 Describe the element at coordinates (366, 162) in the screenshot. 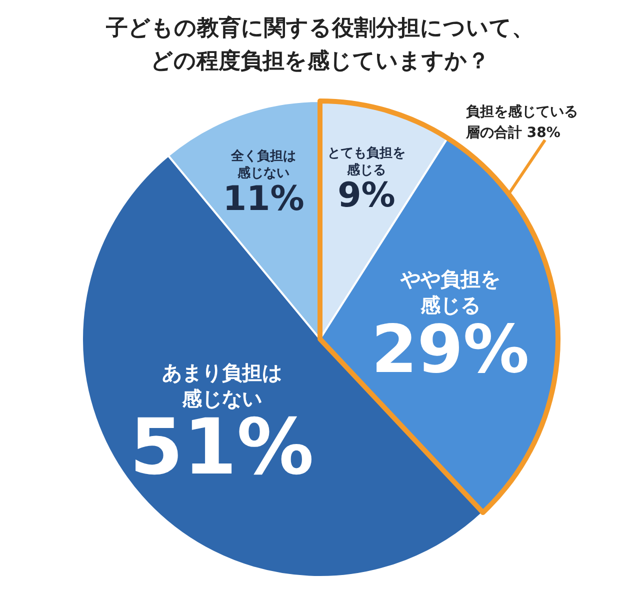

I see `slice-label: とても負担を感じる` at that location.